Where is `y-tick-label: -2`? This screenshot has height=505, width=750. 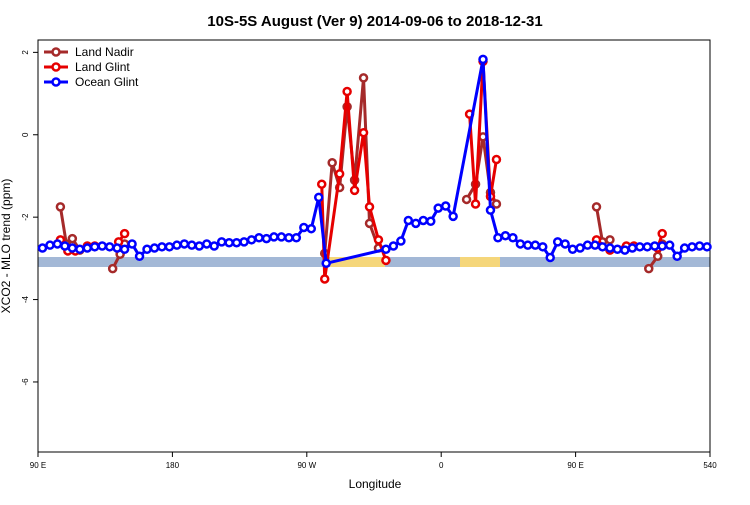
y-tick-label: -2 is located at coordinates (25, 217).